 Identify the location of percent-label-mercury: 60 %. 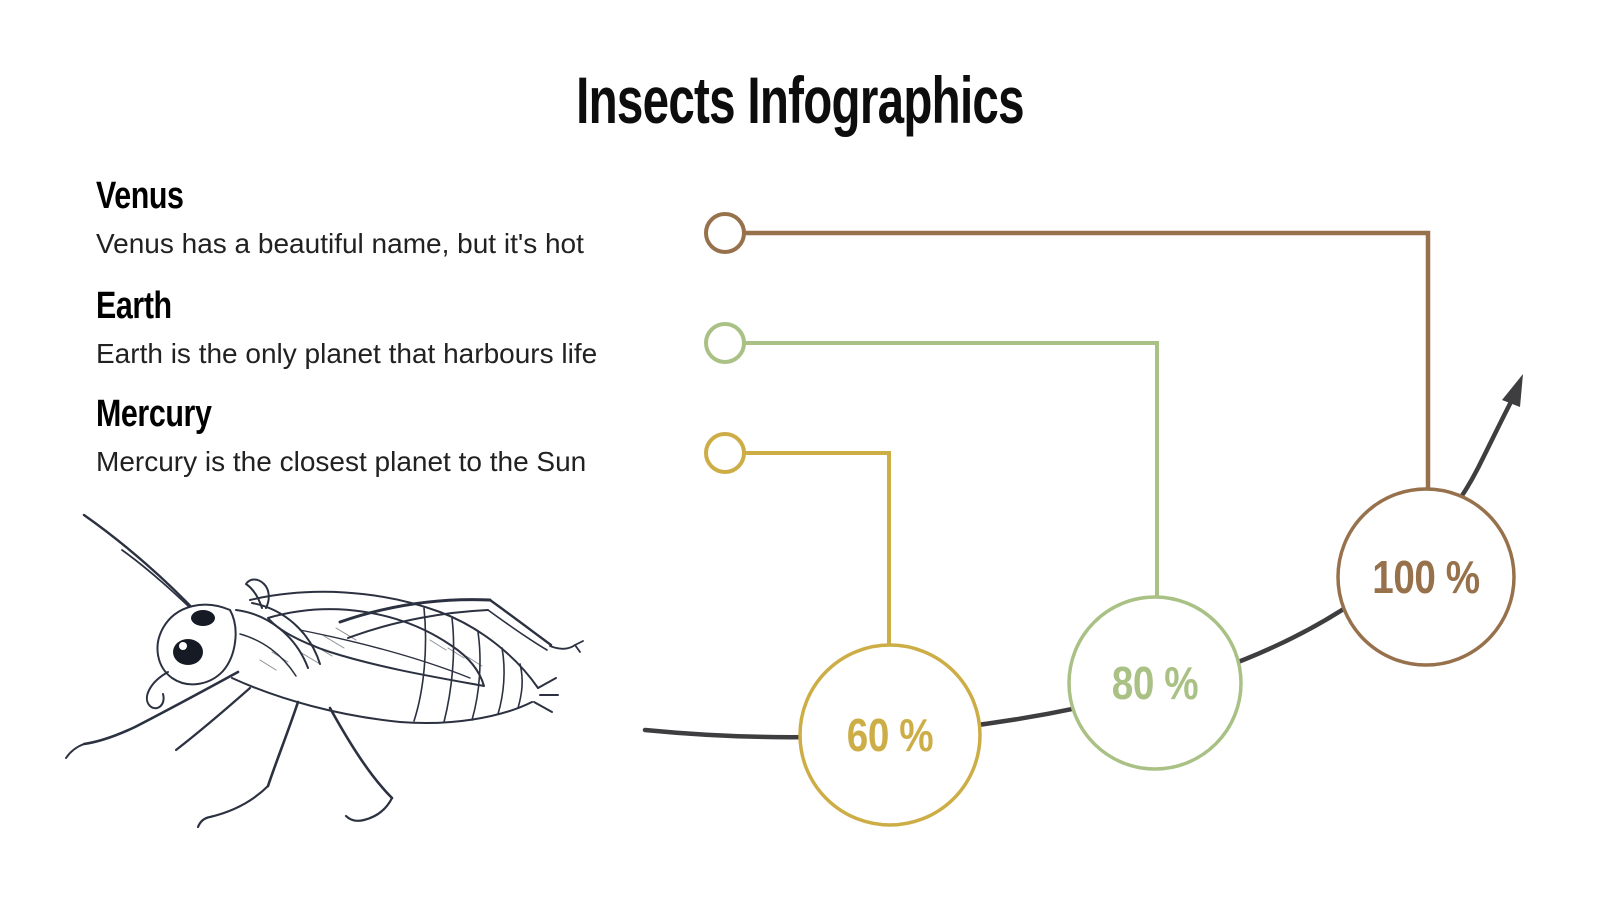
(890, 735).